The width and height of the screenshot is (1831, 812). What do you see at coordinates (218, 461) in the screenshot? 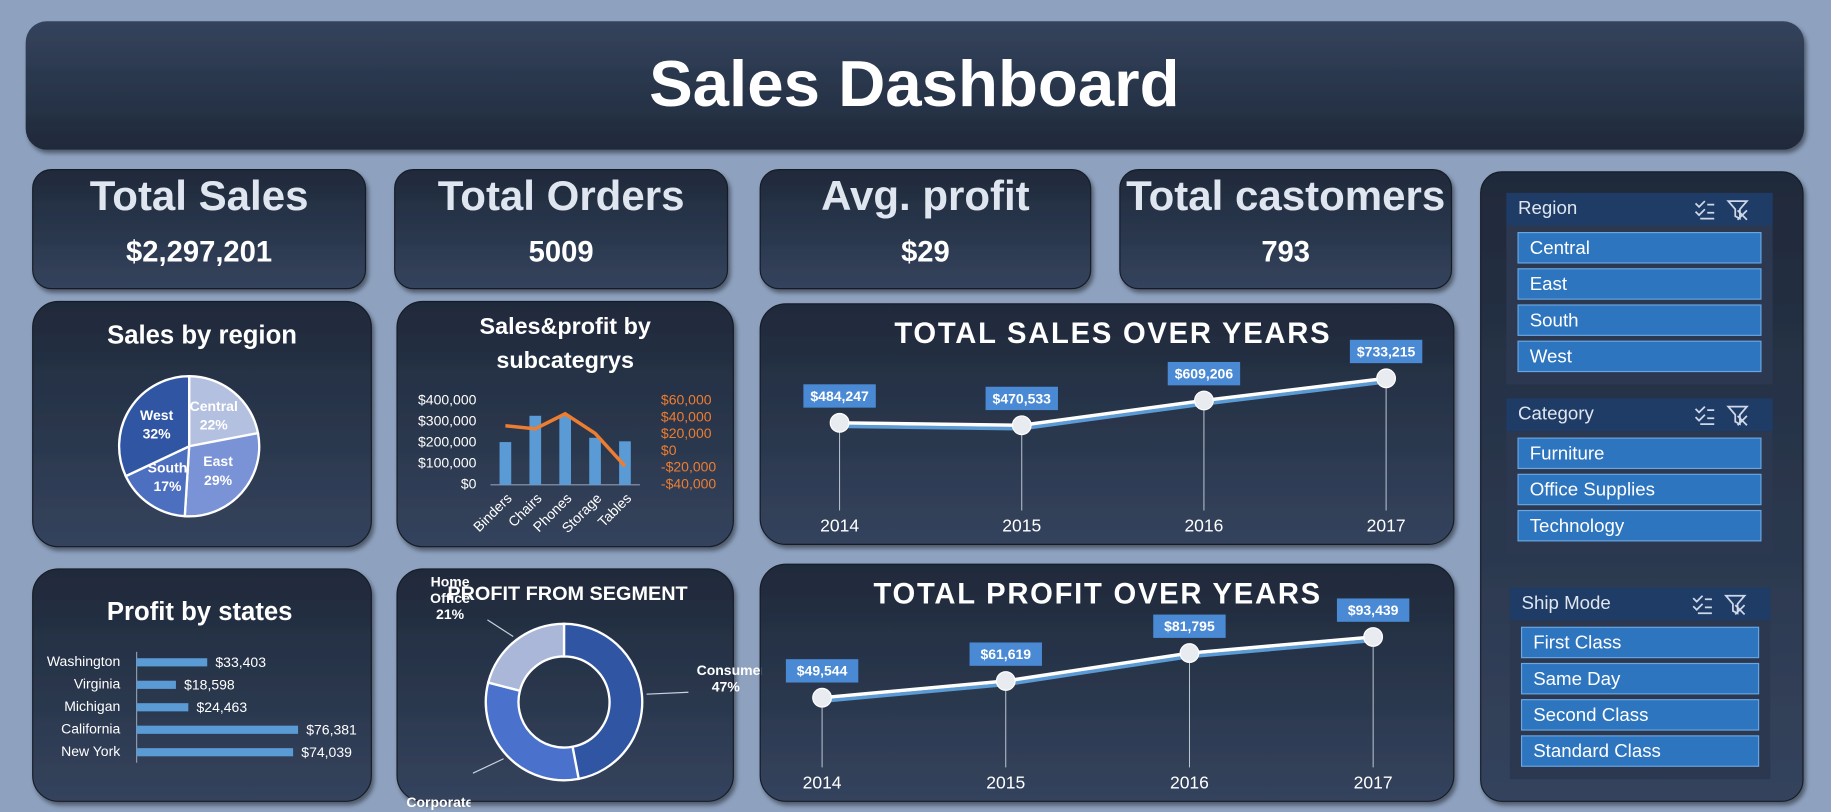
I see `slice-category: East` at bounding box center [218, 461].